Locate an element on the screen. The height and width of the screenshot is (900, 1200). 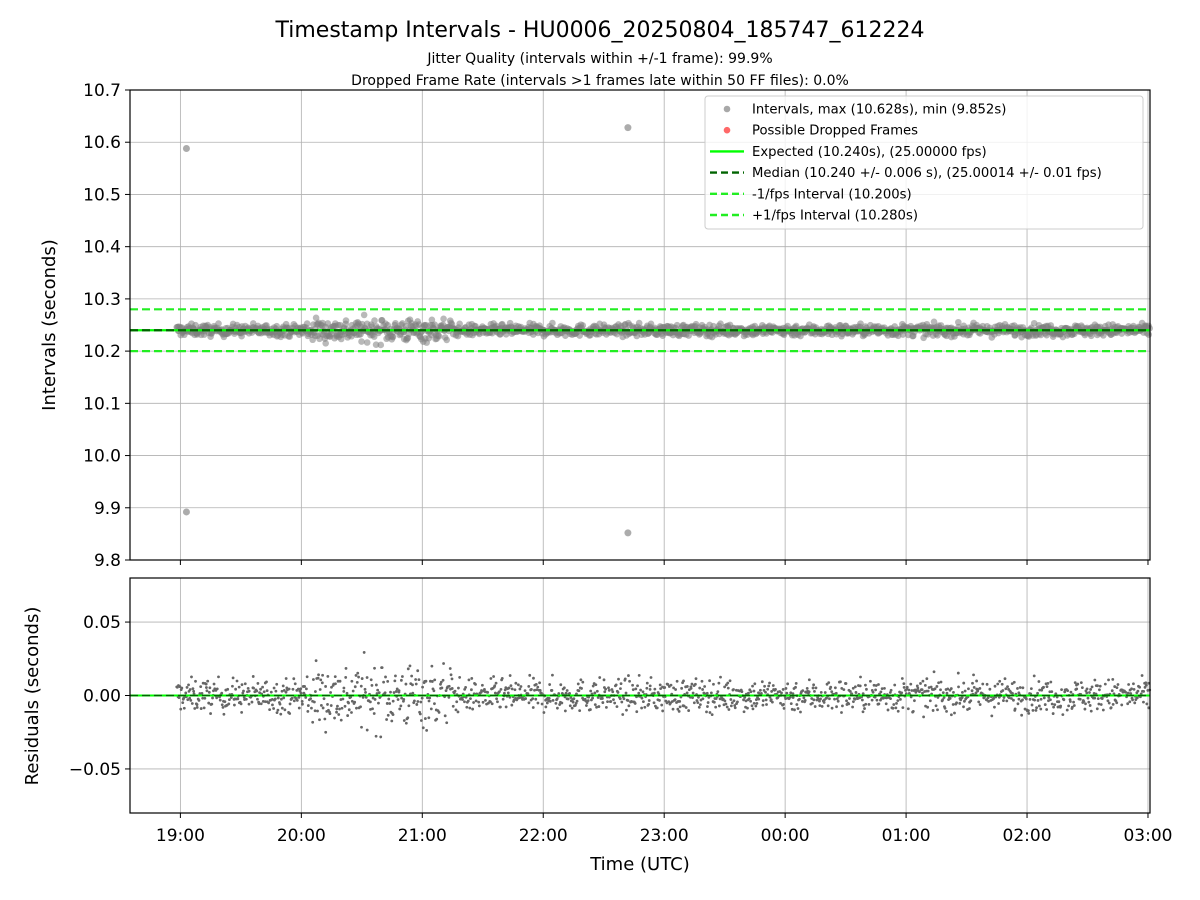
bottom-y-ticks: 0.05 0.00 −0.05 is located at coordinates (99, 696).